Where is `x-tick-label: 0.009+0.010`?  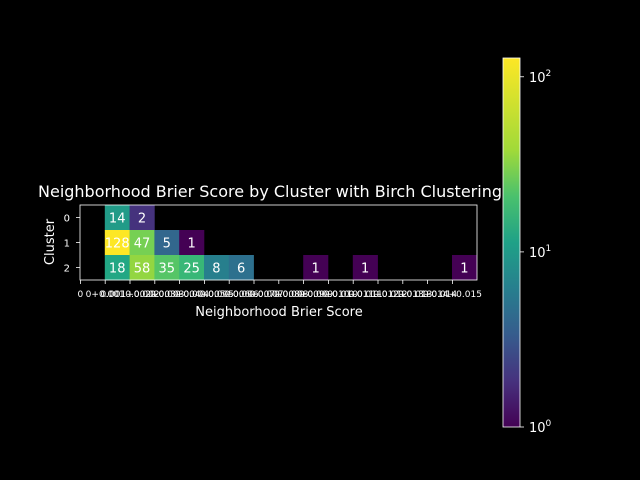 x-tick-label: 0.009+0.010 is located at coordinates (328, 295).